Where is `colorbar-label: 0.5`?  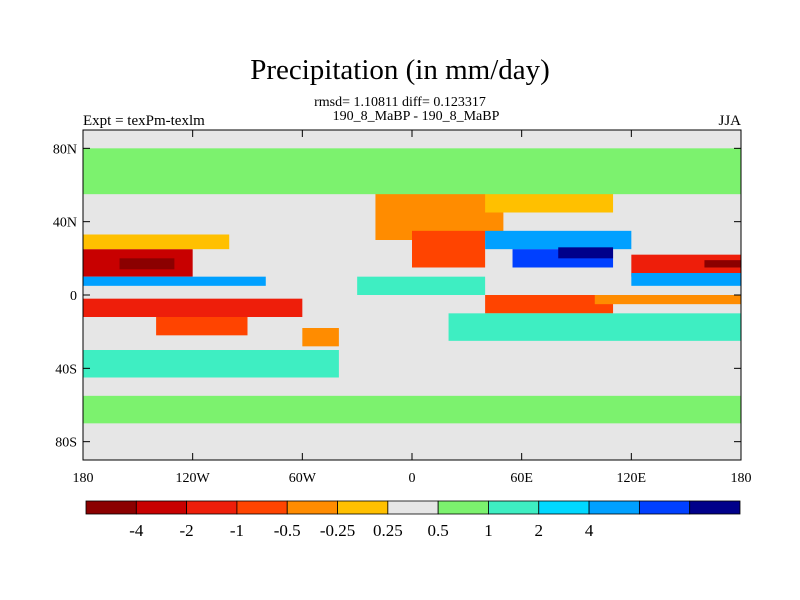 colorbar-label: 0.5 is located at coordinates (438, 530).